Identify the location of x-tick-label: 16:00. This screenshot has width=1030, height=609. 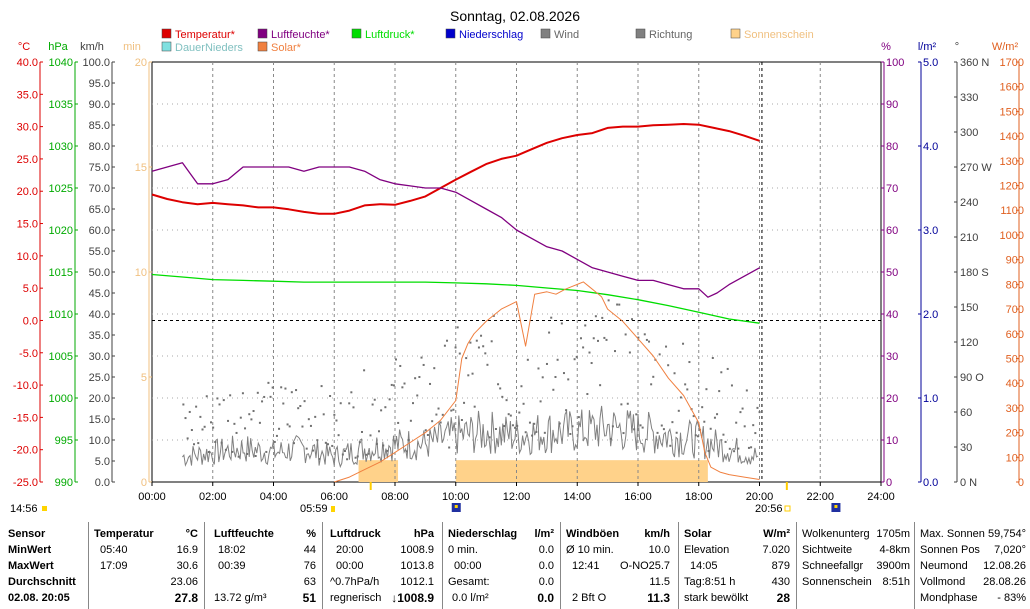
(638, 497).